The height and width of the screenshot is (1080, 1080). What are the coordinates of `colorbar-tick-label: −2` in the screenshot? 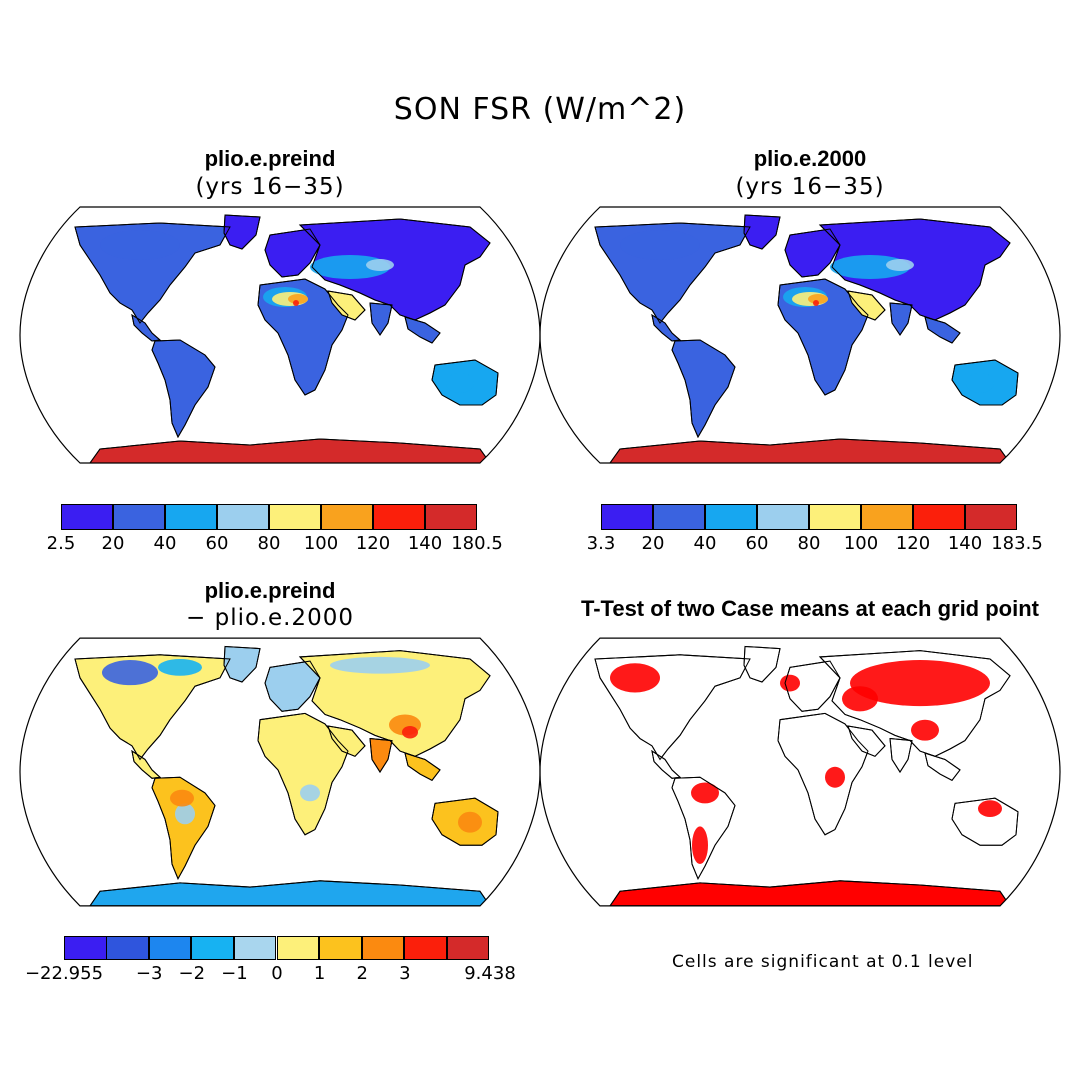 It's located at (192, 973).